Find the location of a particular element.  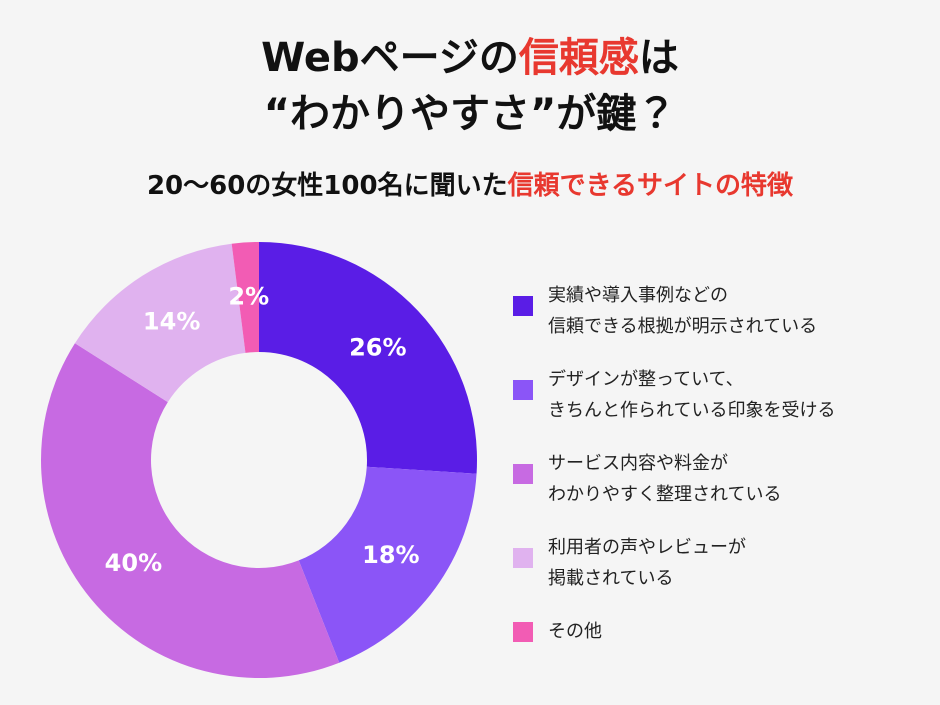

legend-label: その他 is located at coordinates (575, 631).